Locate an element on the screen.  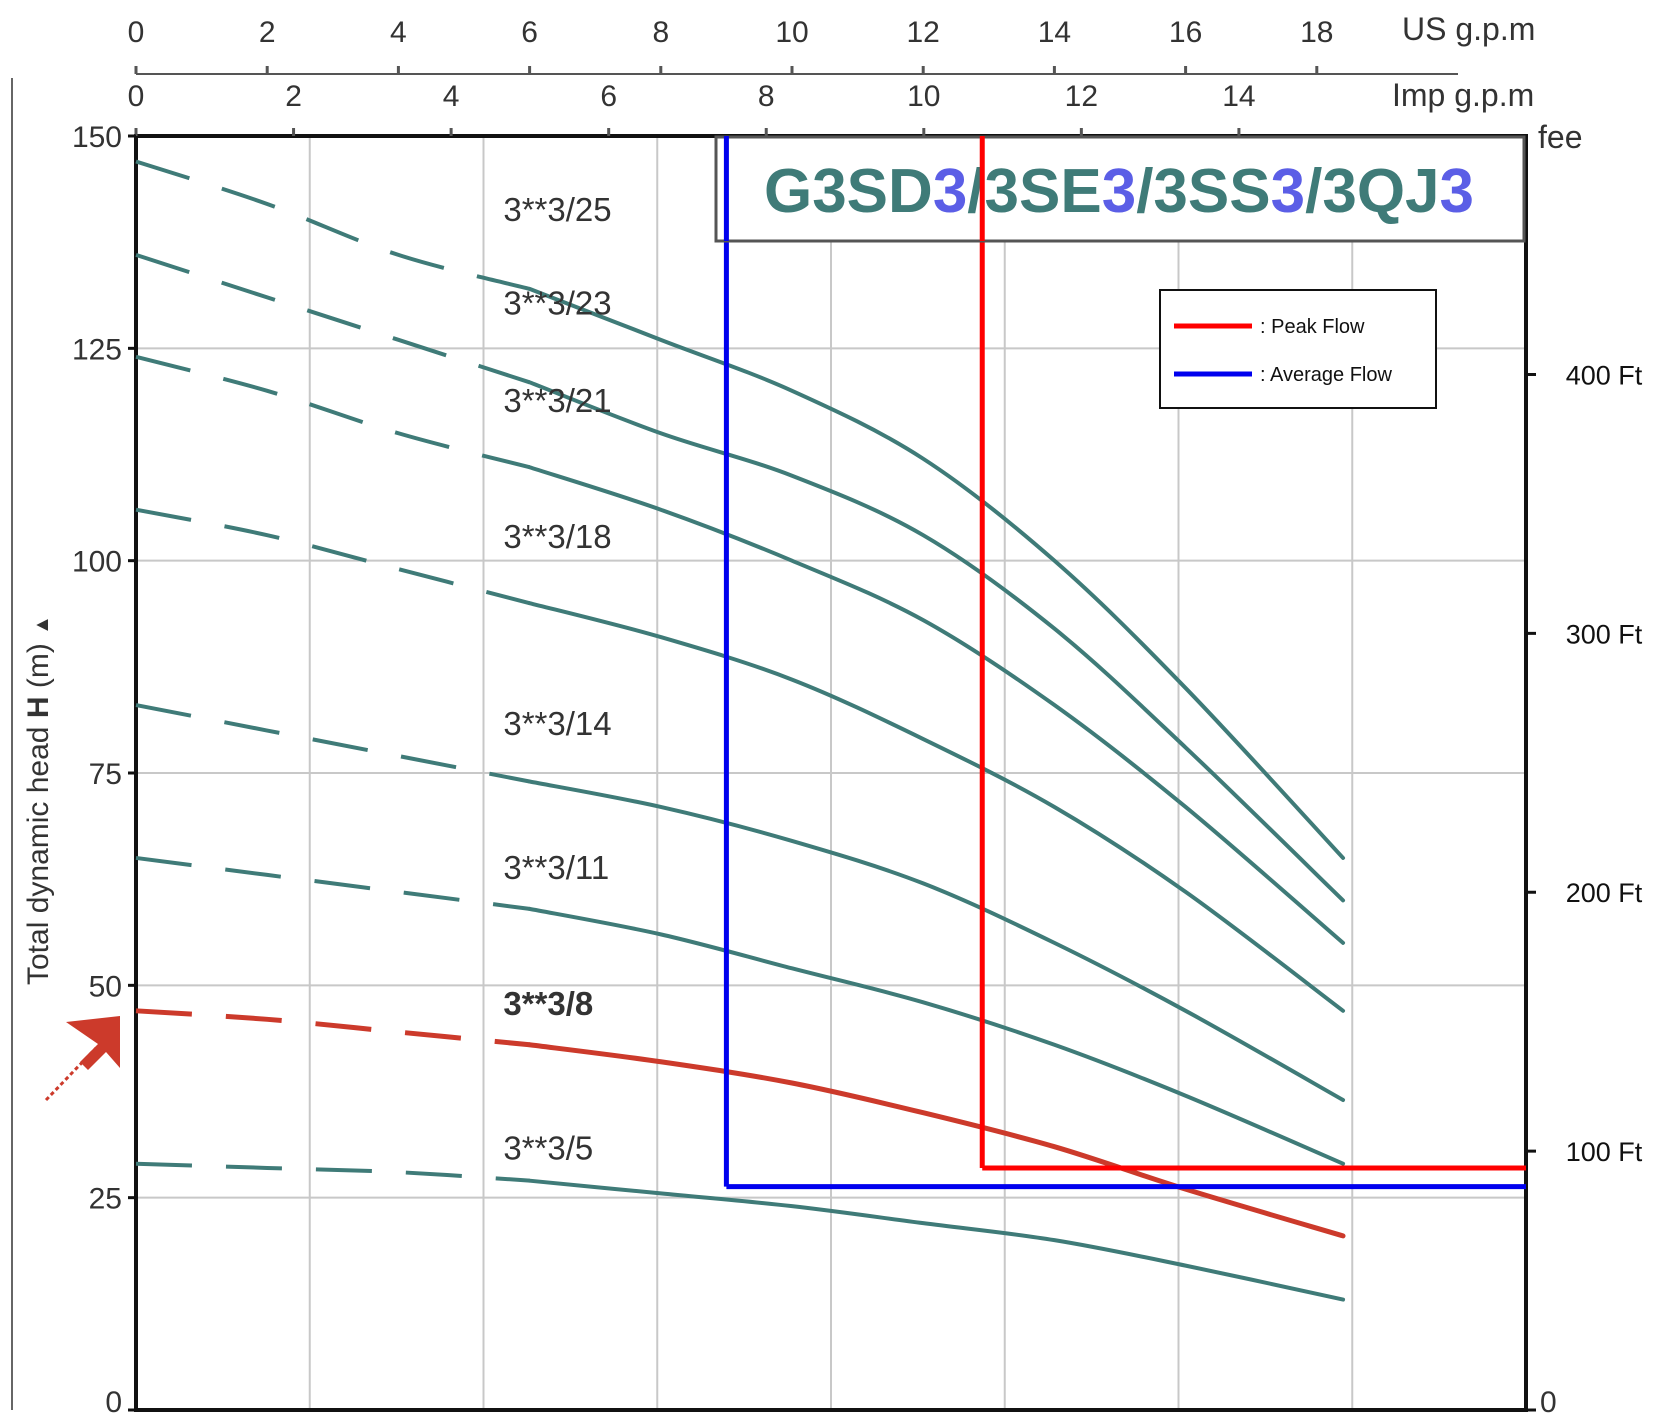
pump-curve-label: 3**3/25 is located at coordinates (557, 209).